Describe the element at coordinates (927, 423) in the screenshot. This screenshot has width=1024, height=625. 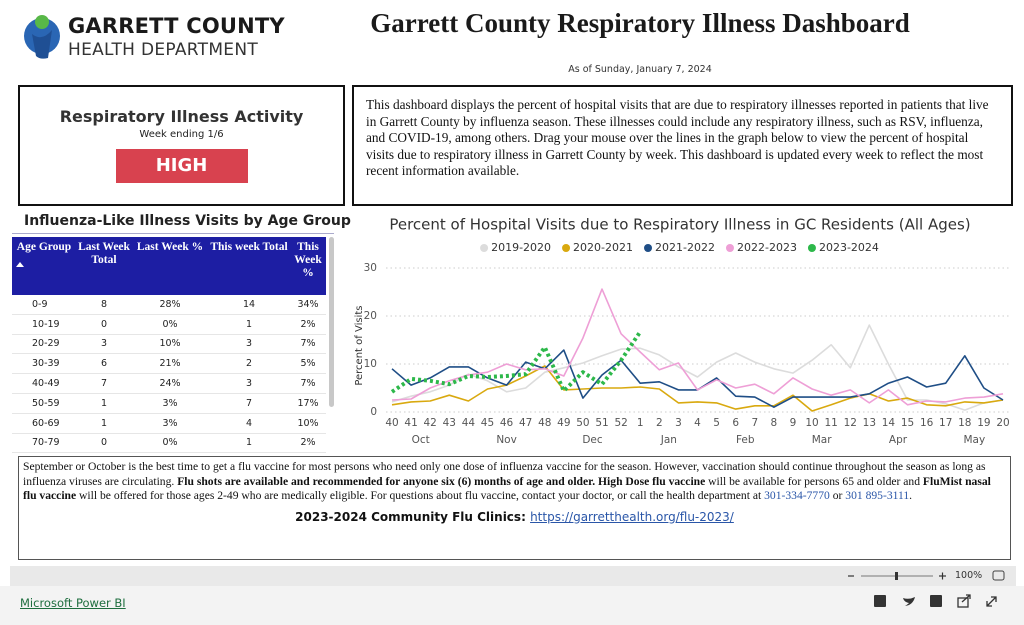
I see `x-tick-label: 16` at that location.